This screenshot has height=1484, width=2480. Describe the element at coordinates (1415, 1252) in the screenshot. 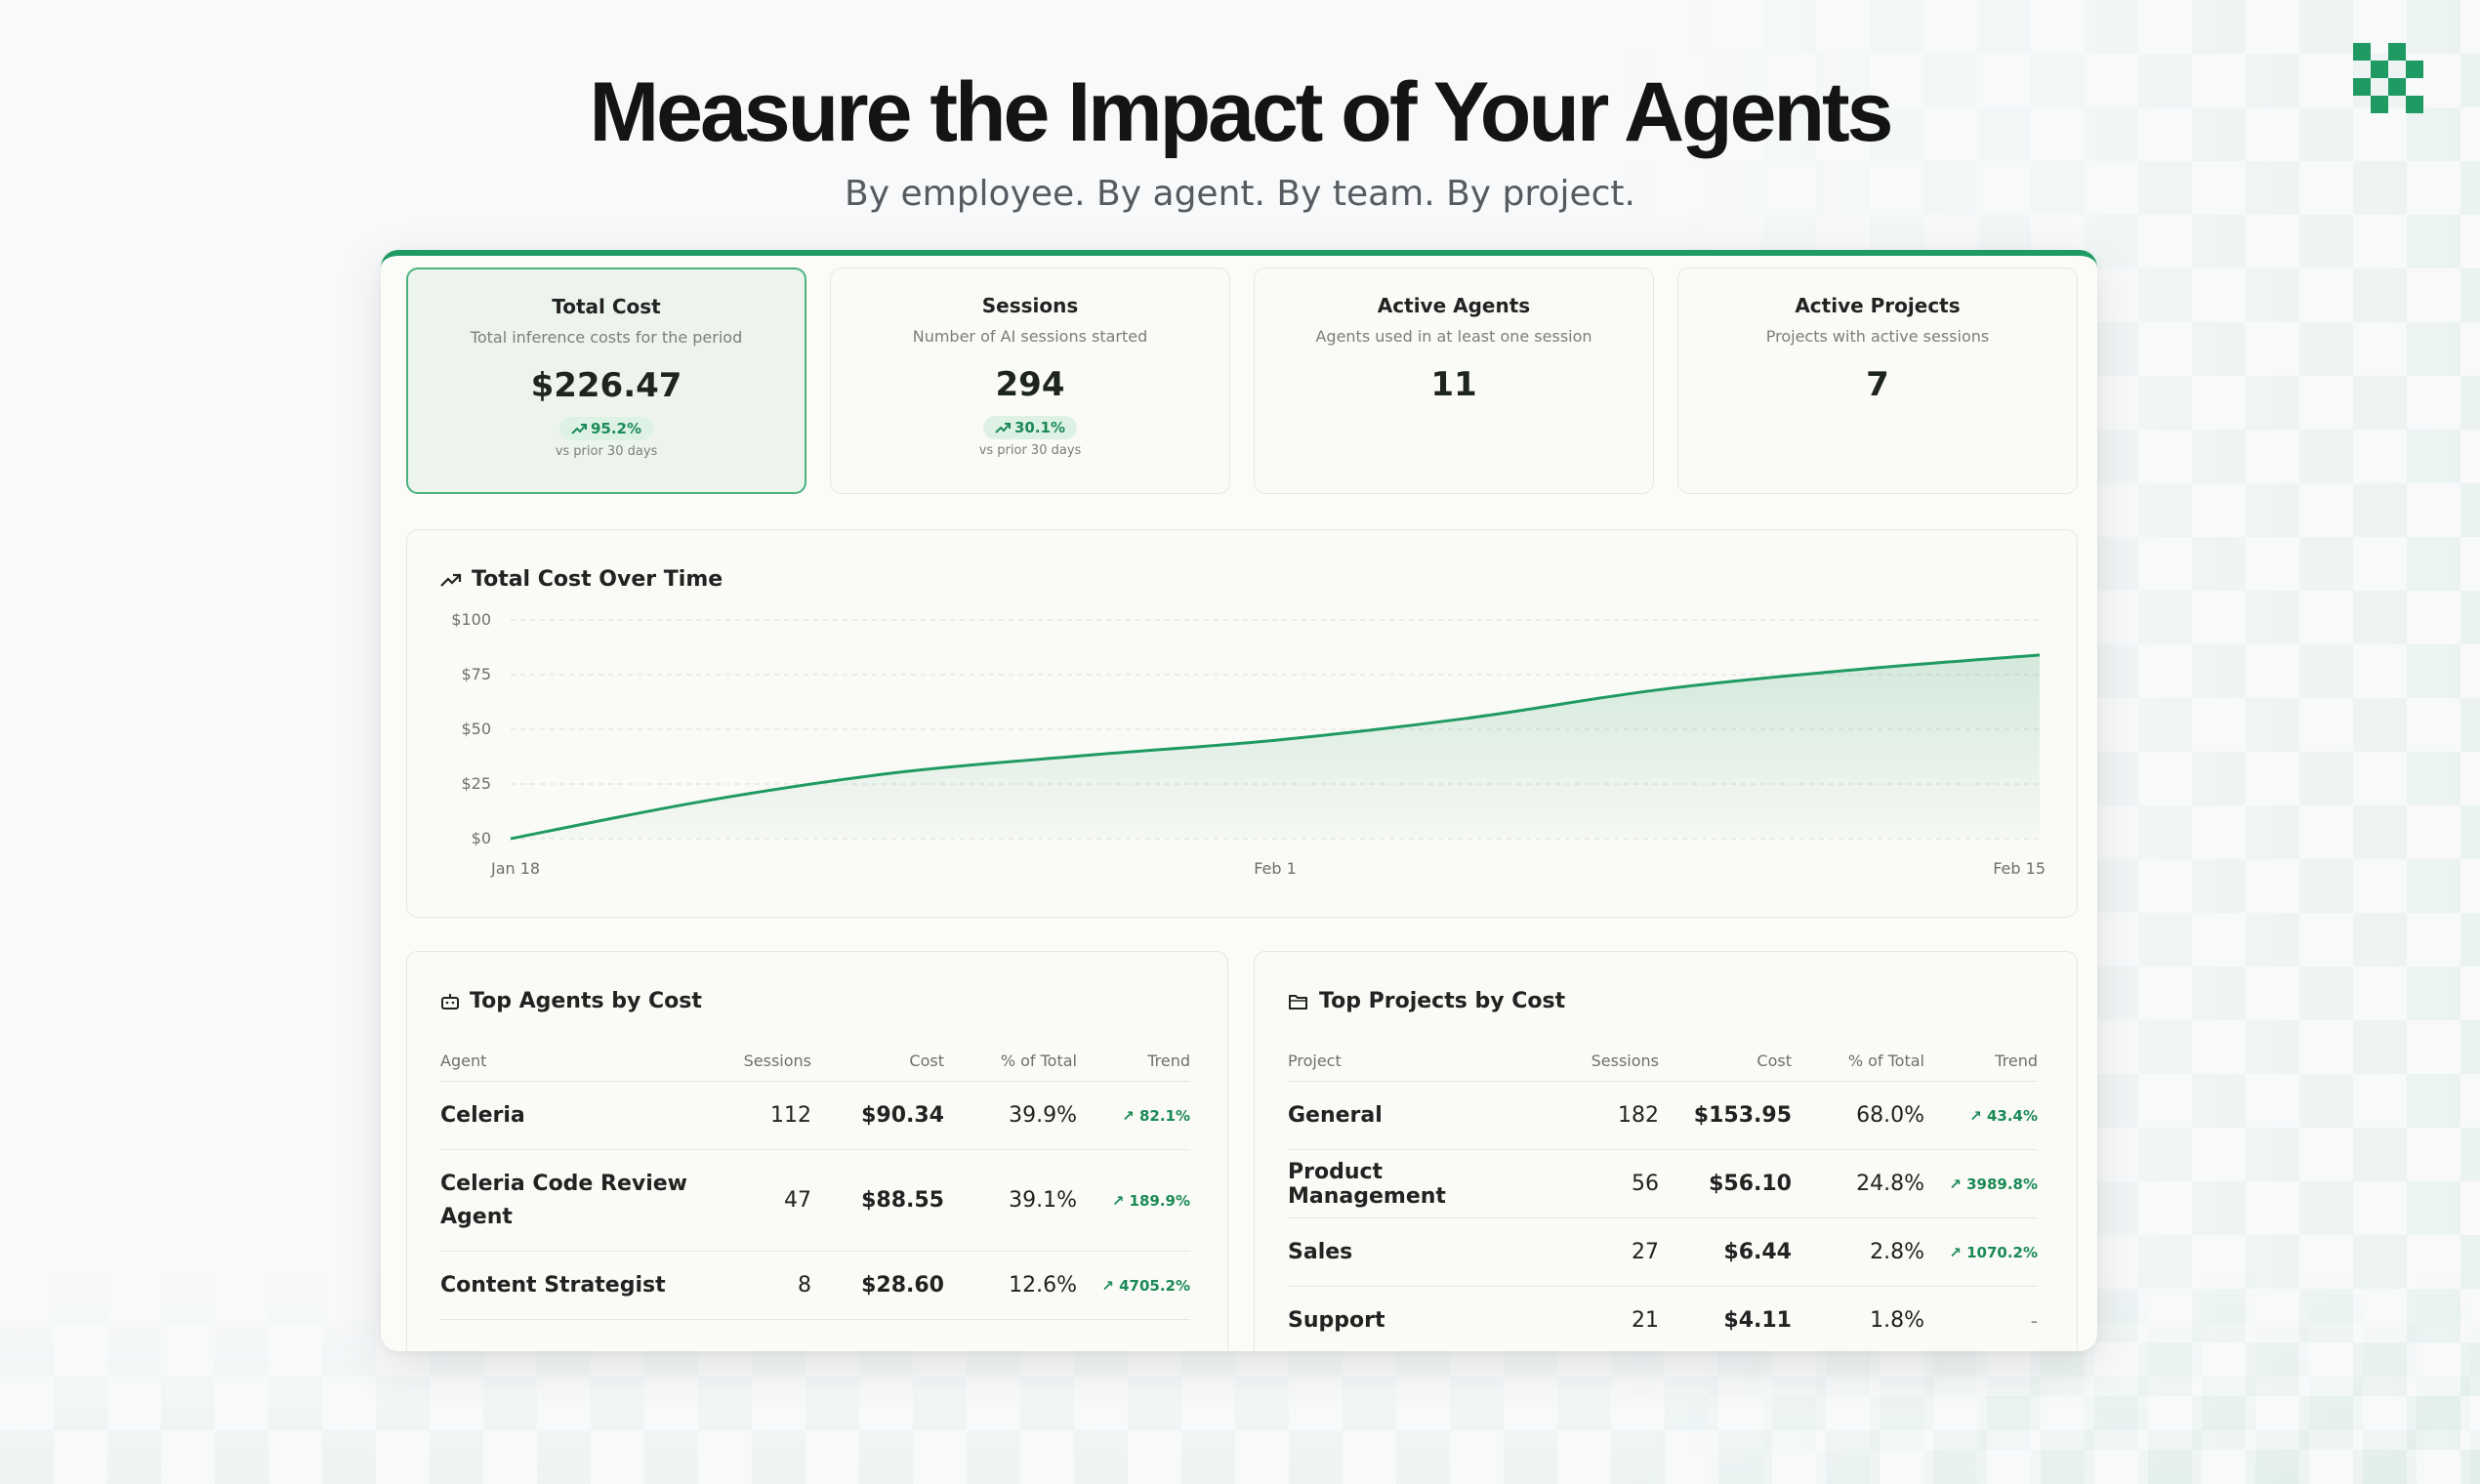

I see `project-name: Sales` at that location.